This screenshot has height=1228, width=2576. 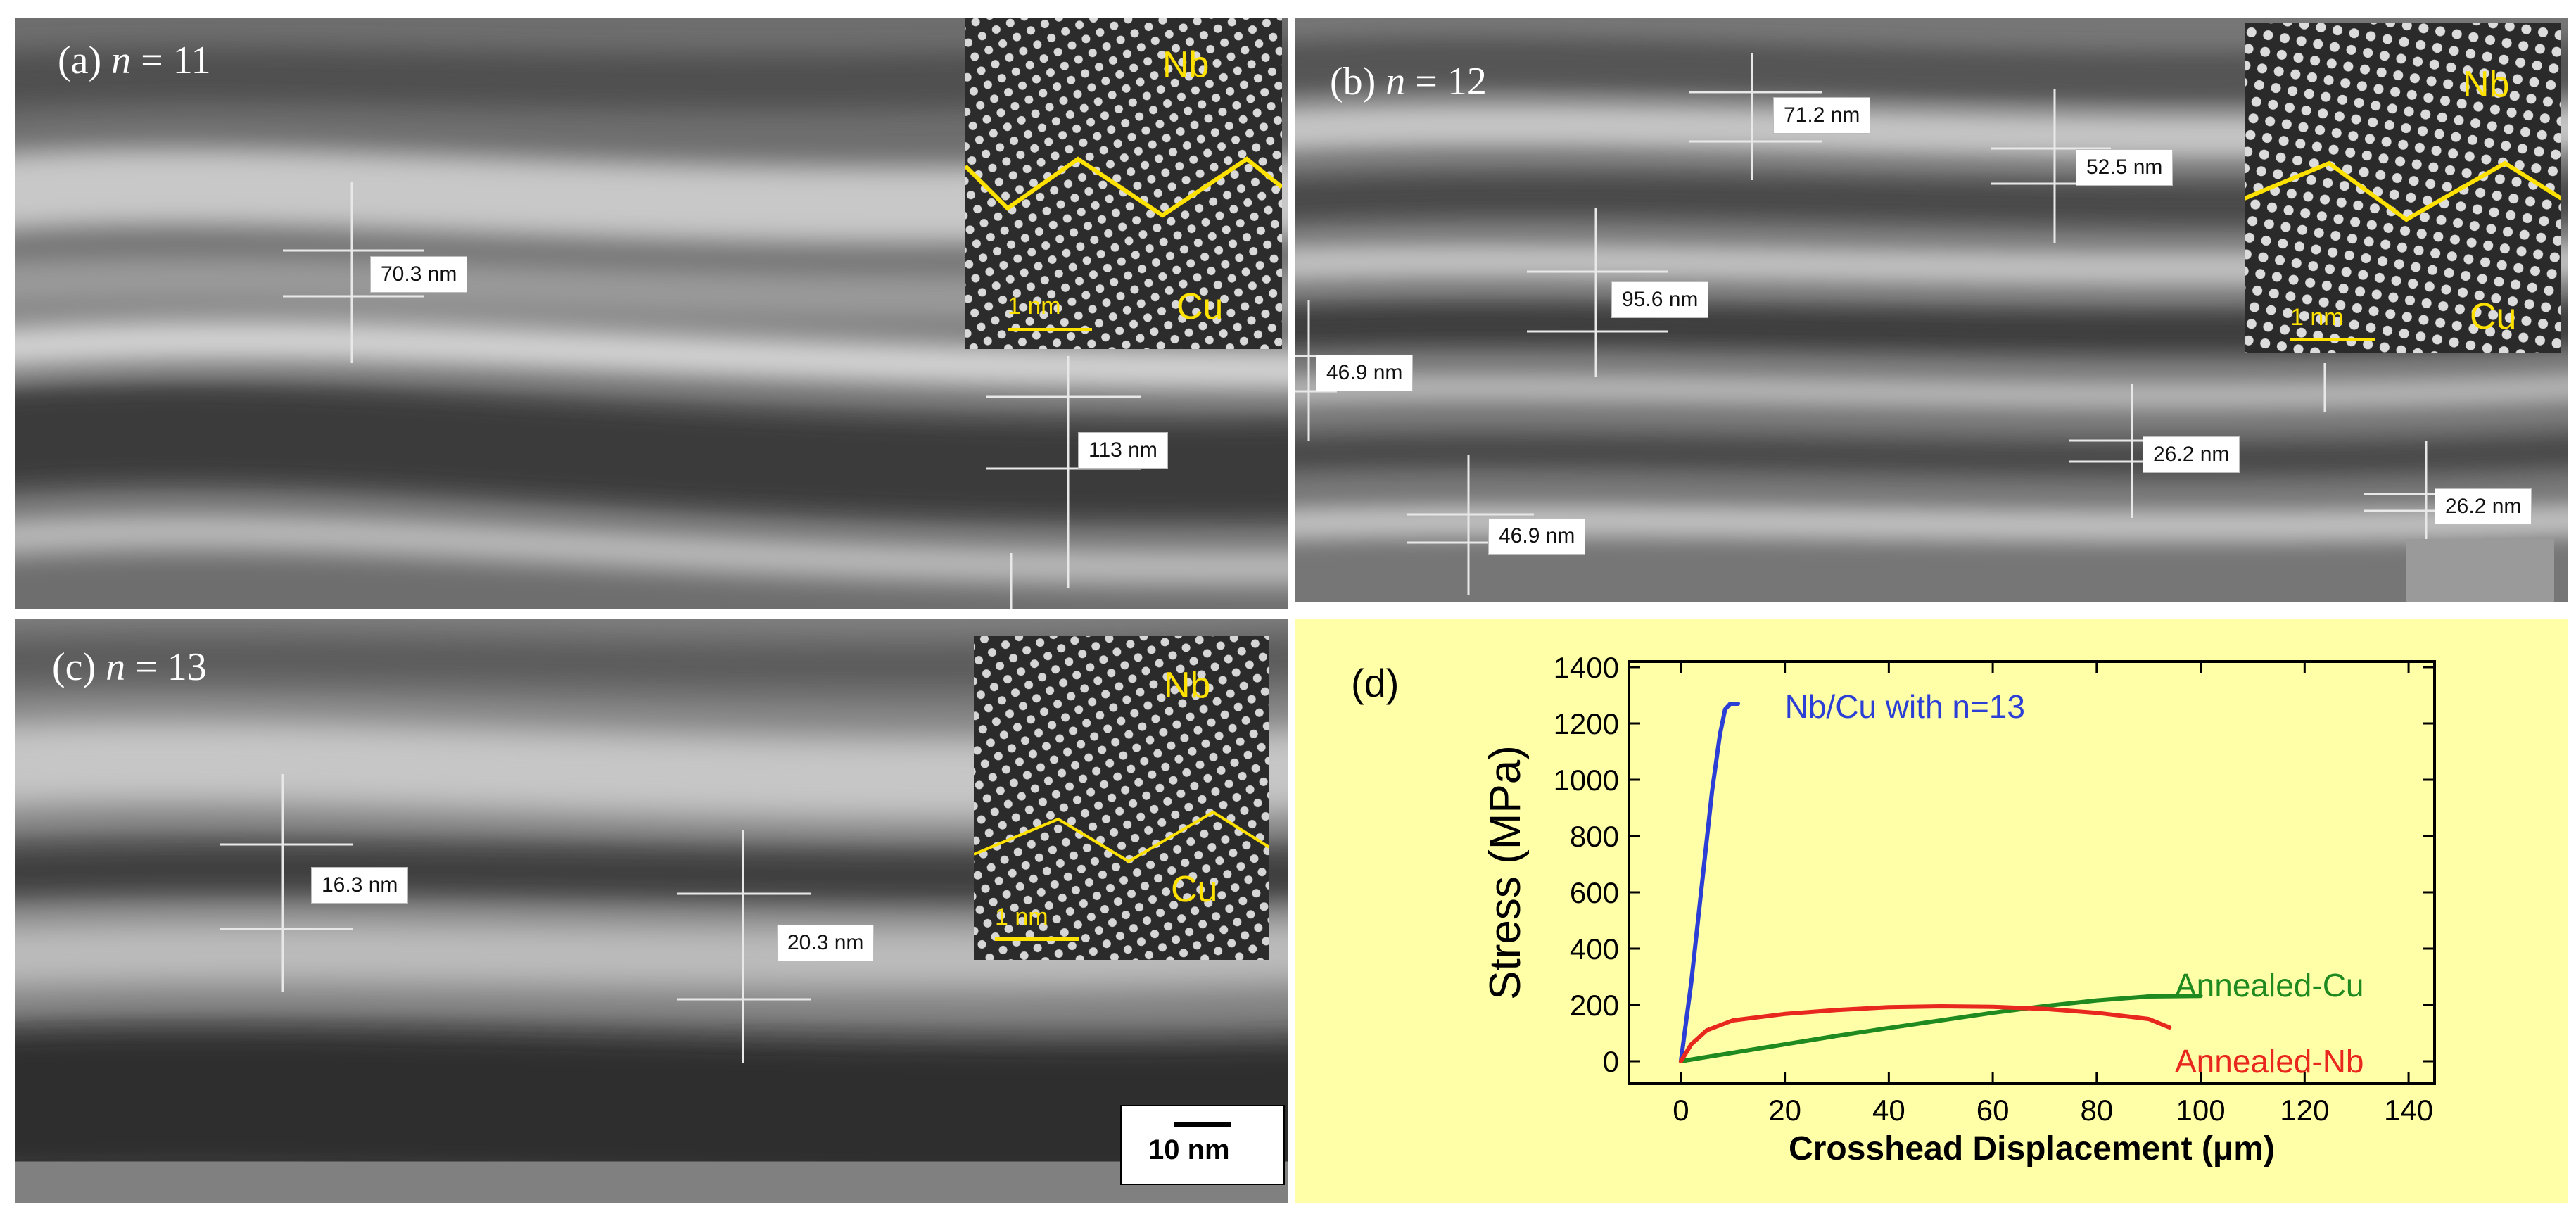 What do you see at coordinates (2032, 1148) in the screenshot?
I see `x-axis-label: Crosshead Displacement (μm)` at bounding box center [2032, 1148].